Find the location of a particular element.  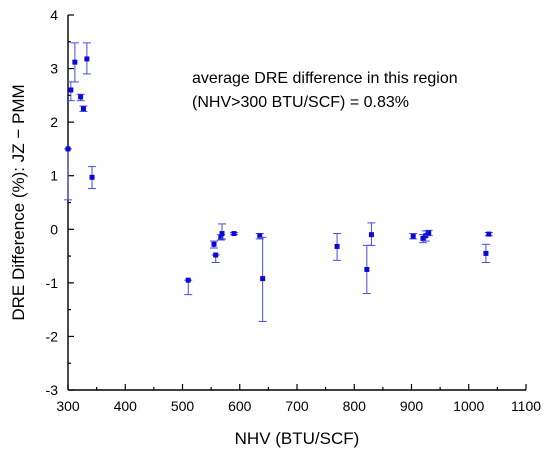

y-tick-label: 1 is located at coordinates (54, 176).